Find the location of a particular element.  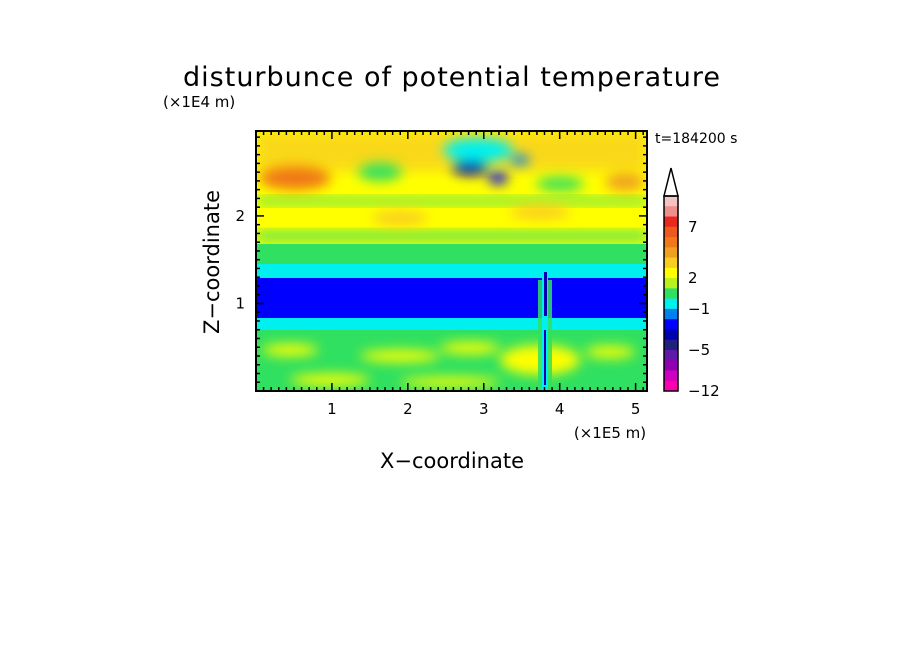

colorbar-label: −12 is located at coordinates (704, 391).